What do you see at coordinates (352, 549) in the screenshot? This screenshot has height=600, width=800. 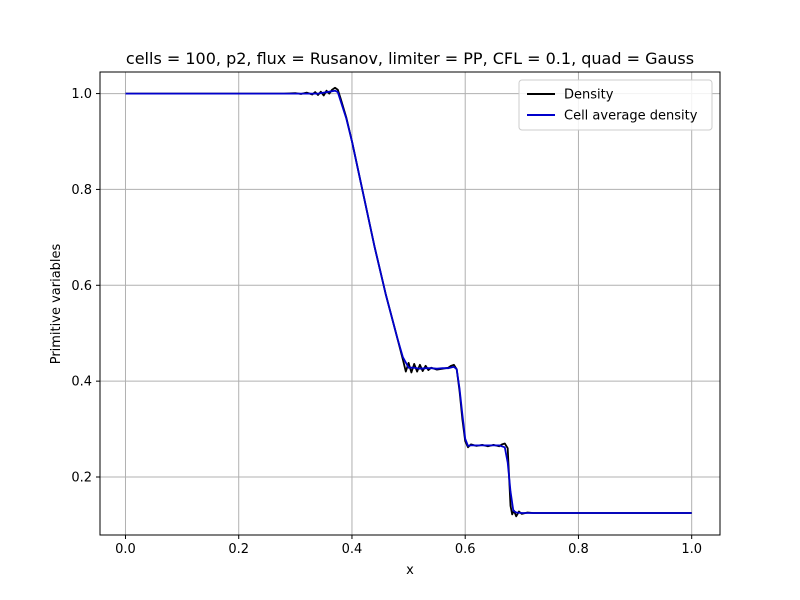 I see `x-tick-label: 0.4` at bounding box center [352, 549].